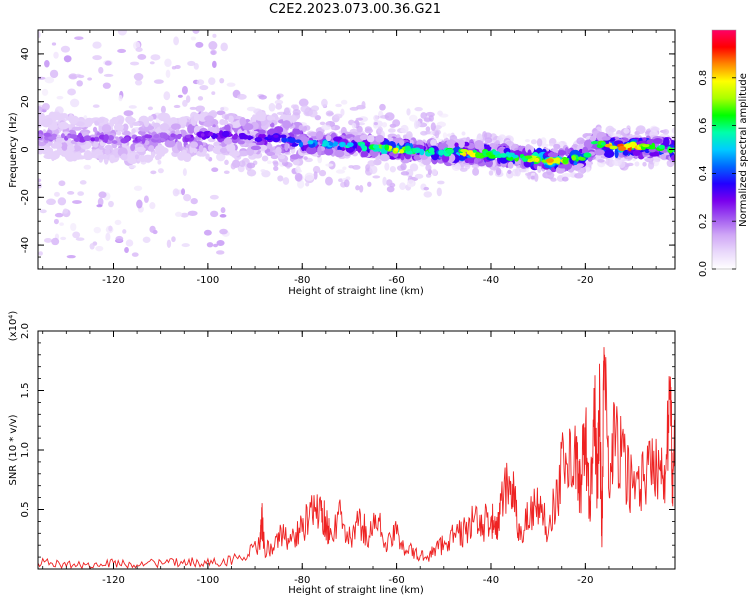  What do you see at coordinates (585, 280) in the screenshot?
I see `x-tick-label: -20` at bounding box center [585, 280].